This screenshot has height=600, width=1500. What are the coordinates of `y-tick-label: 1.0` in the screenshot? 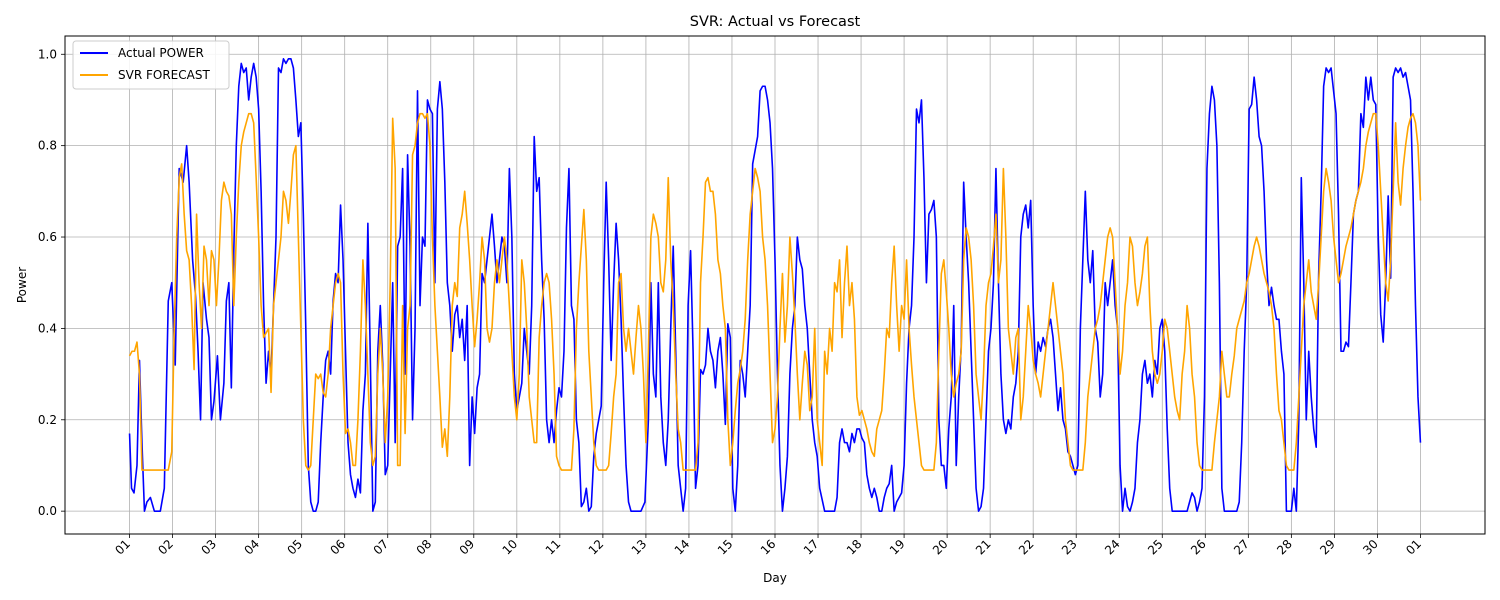 It's located at (47, 54).